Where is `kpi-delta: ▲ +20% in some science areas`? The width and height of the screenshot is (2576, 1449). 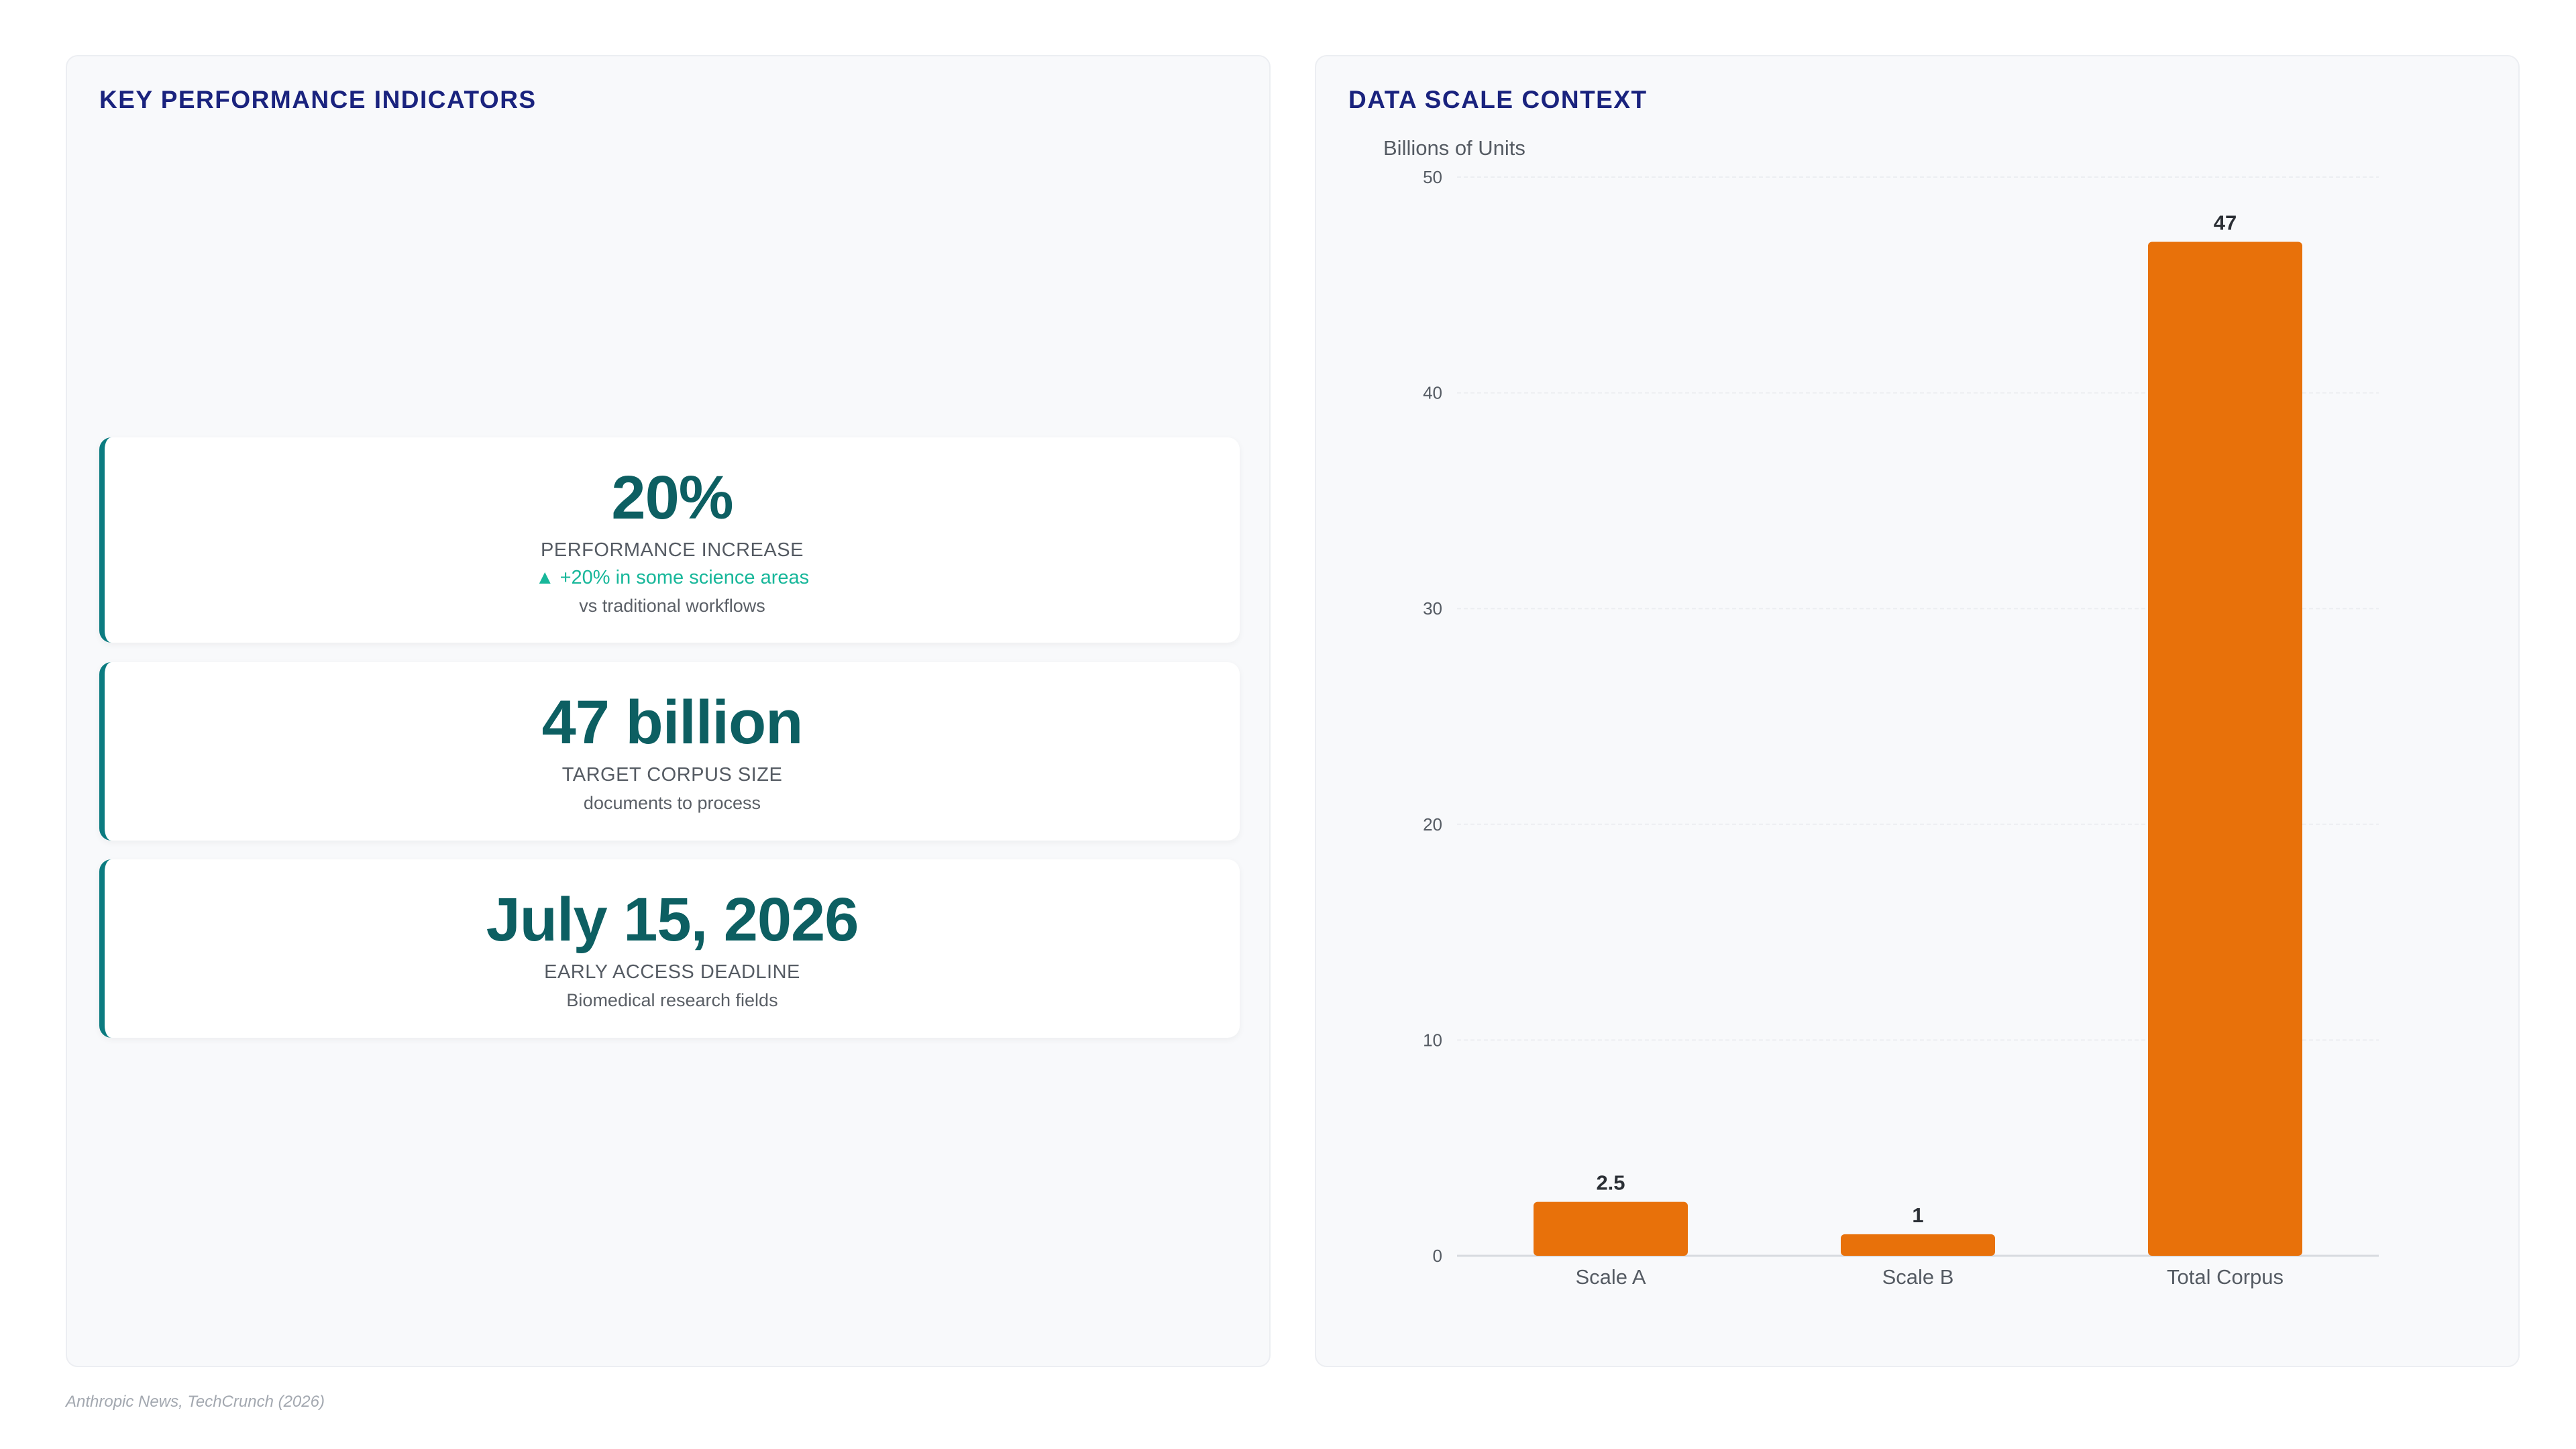
kpi-delta: ▲ +20% in some science areas is located at coordinates (672, 577).